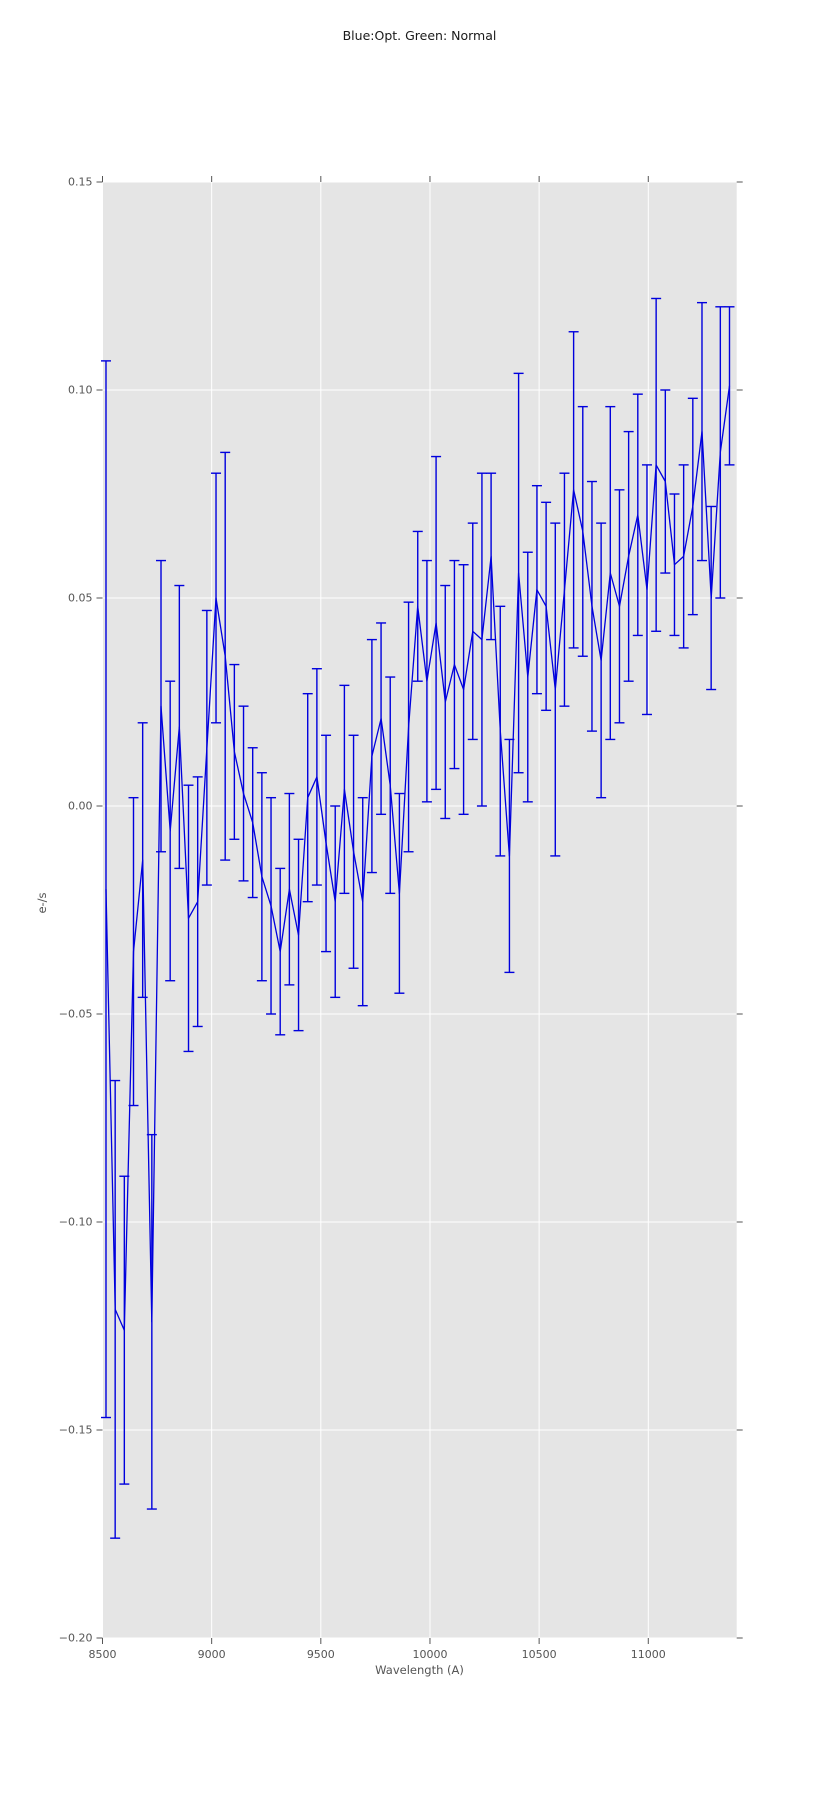 The width and height of the screenshot is (817, 1817). Describe the element at coordinates (539, 1654) in the screenshot. I see `x-tick-label: 10500` at that location.